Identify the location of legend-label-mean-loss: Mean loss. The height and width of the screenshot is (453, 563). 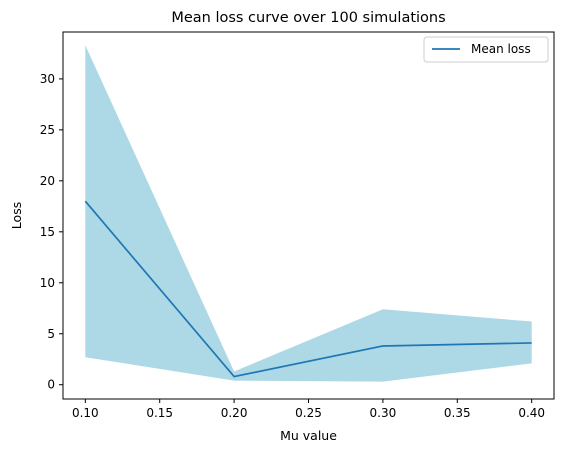
(501, 49).